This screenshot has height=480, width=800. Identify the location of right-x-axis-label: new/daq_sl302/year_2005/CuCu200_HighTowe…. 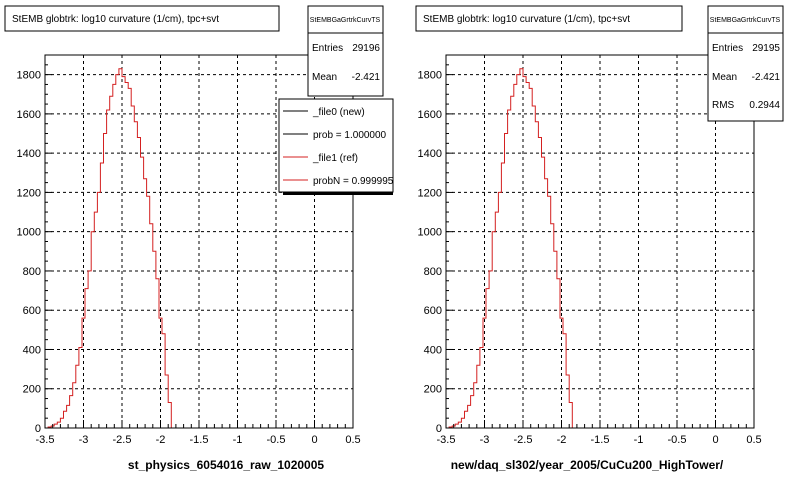
(587, 465).